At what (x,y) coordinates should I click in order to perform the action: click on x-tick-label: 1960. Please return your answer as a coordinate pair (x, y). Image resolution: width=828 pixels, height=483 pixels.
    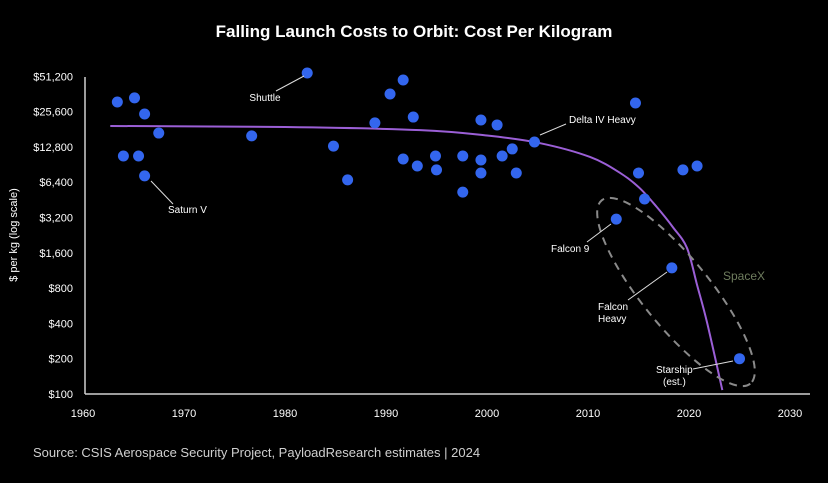
    Looking at the image, I should click on (83, 414).